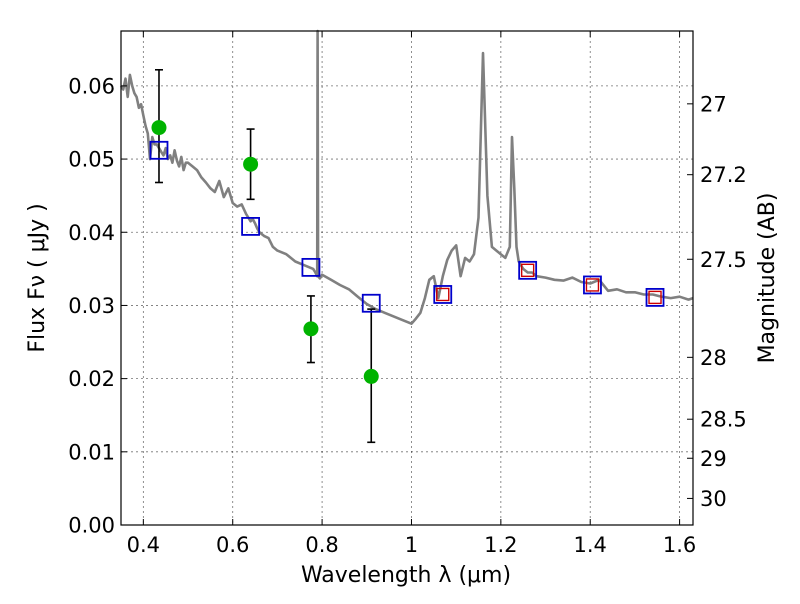 This screenshot has height=604, width=800. I want to click on x-tick-label: 1.4, so click(590, 545).